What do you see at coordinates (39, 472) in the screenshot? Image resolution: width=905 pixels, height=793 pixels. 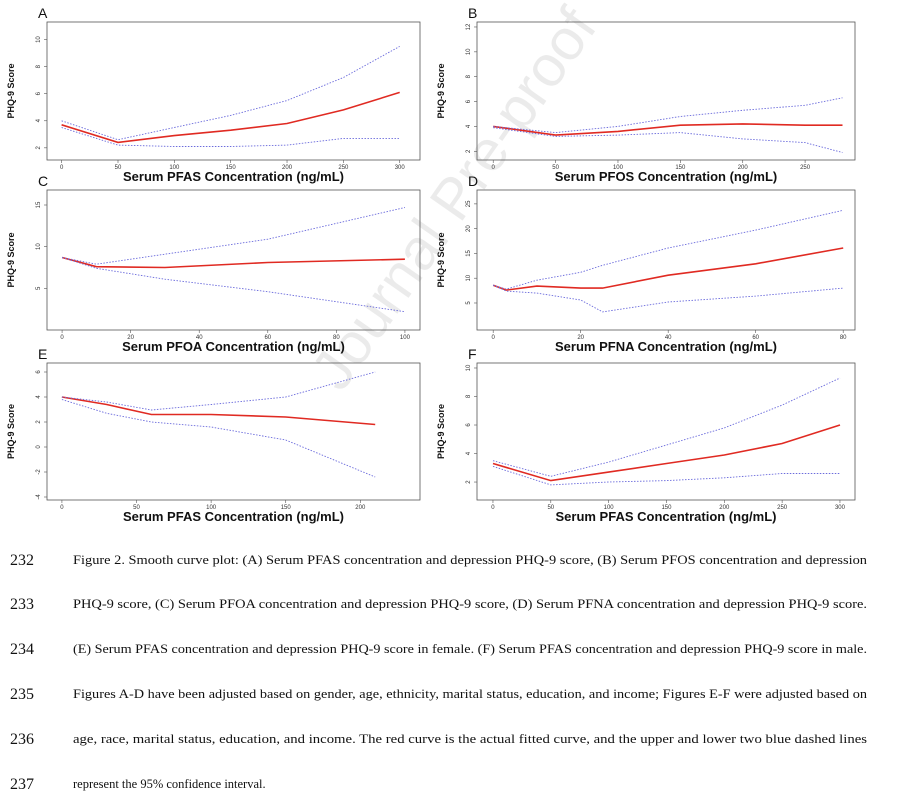 I see `y-tick-label: -2` at bounding box center [39, 472].